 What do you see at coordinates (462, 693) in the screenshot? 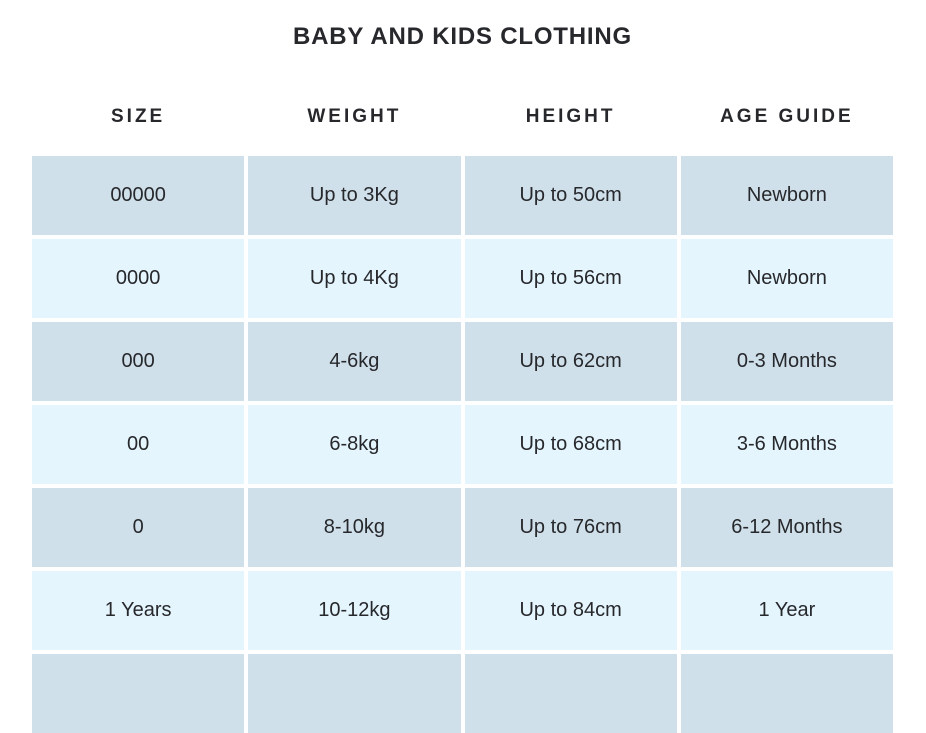
I see `table-row-partial` at bounding box center [462, 693].